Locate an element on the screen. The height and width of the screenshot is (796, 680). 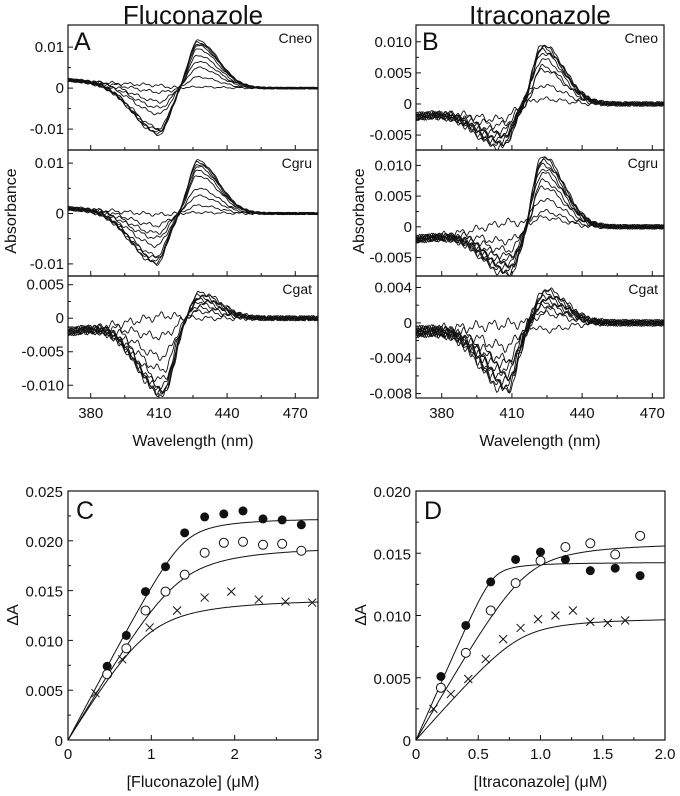
x-tick-label: 2 is located at coordinates (234, 754).